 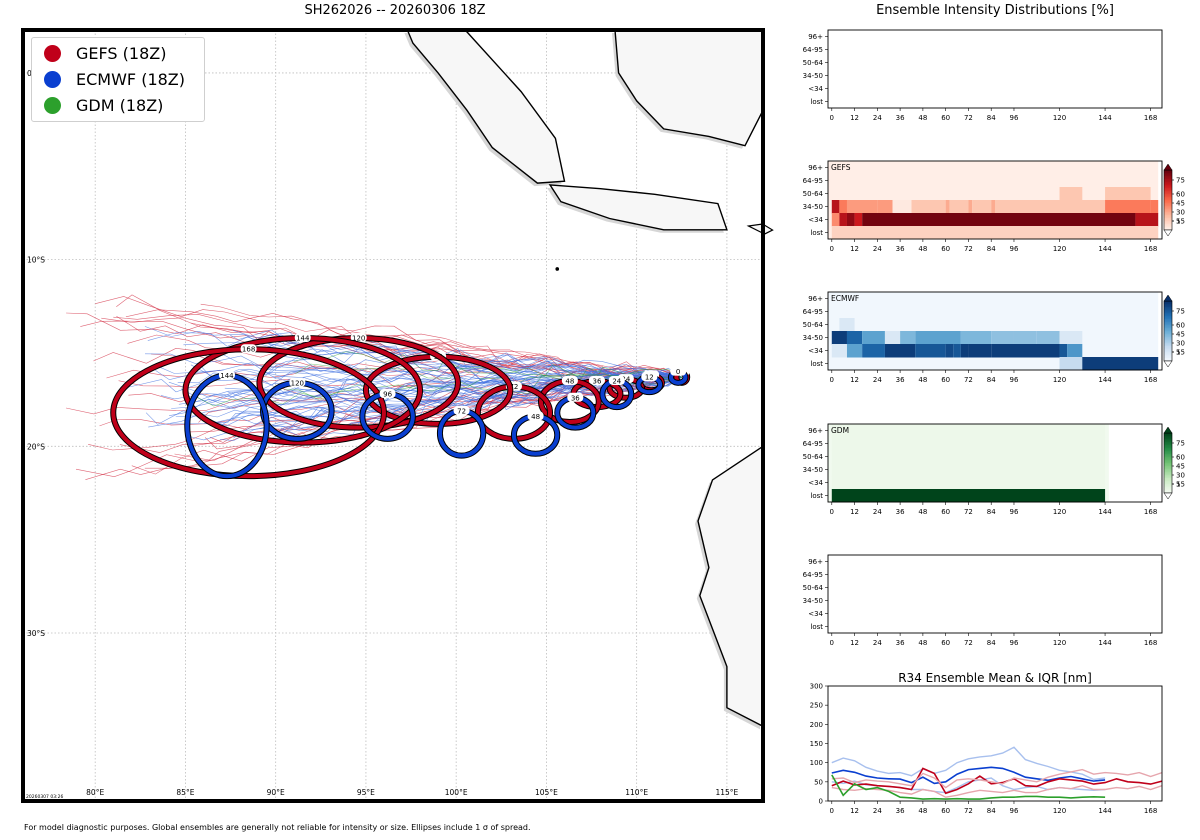 I want to click on r34-series-ecmwf-upper, so click(x=968, y=763).